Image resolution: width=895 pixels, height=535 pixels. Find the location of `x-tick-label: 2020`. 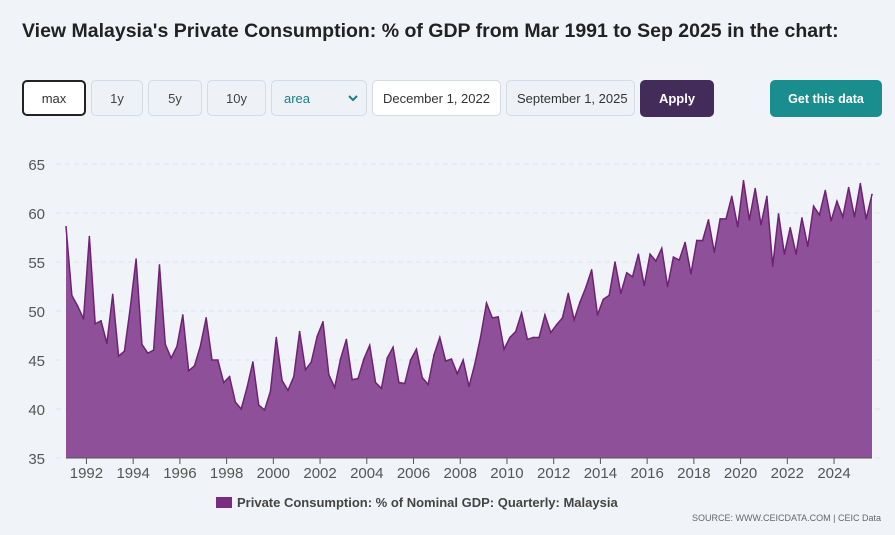

x-tick-label: 2020 is located at coordinates (740, 473).